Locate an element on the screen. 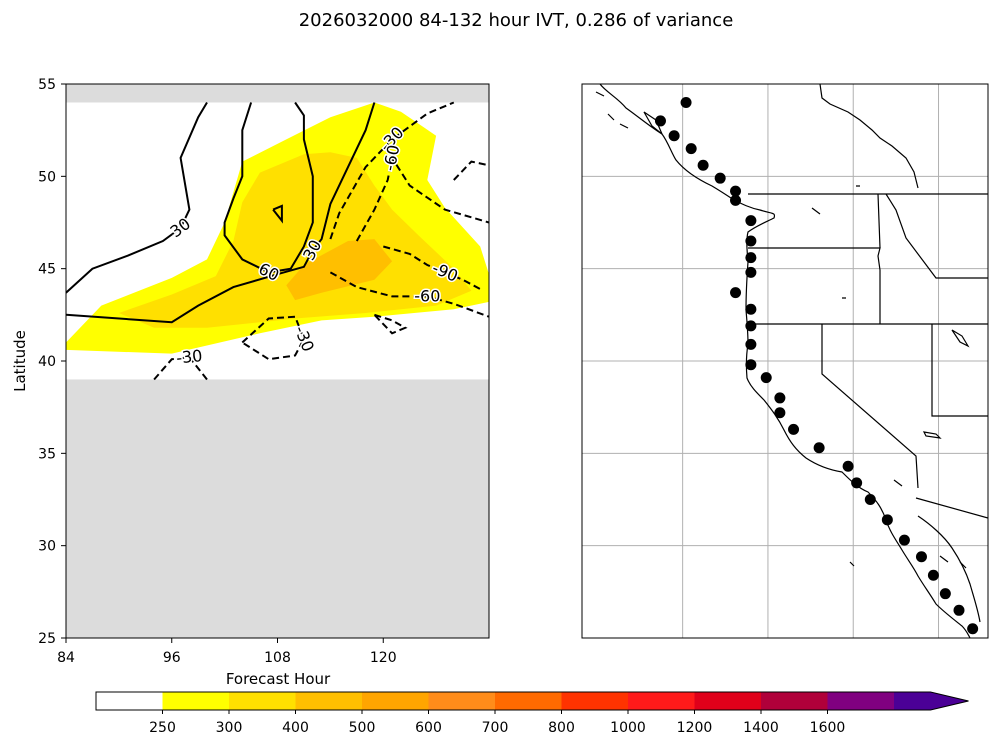 The height and width of the screenshot is (749, 1000). contour-label: 30 is located at coordinates (180, 227).